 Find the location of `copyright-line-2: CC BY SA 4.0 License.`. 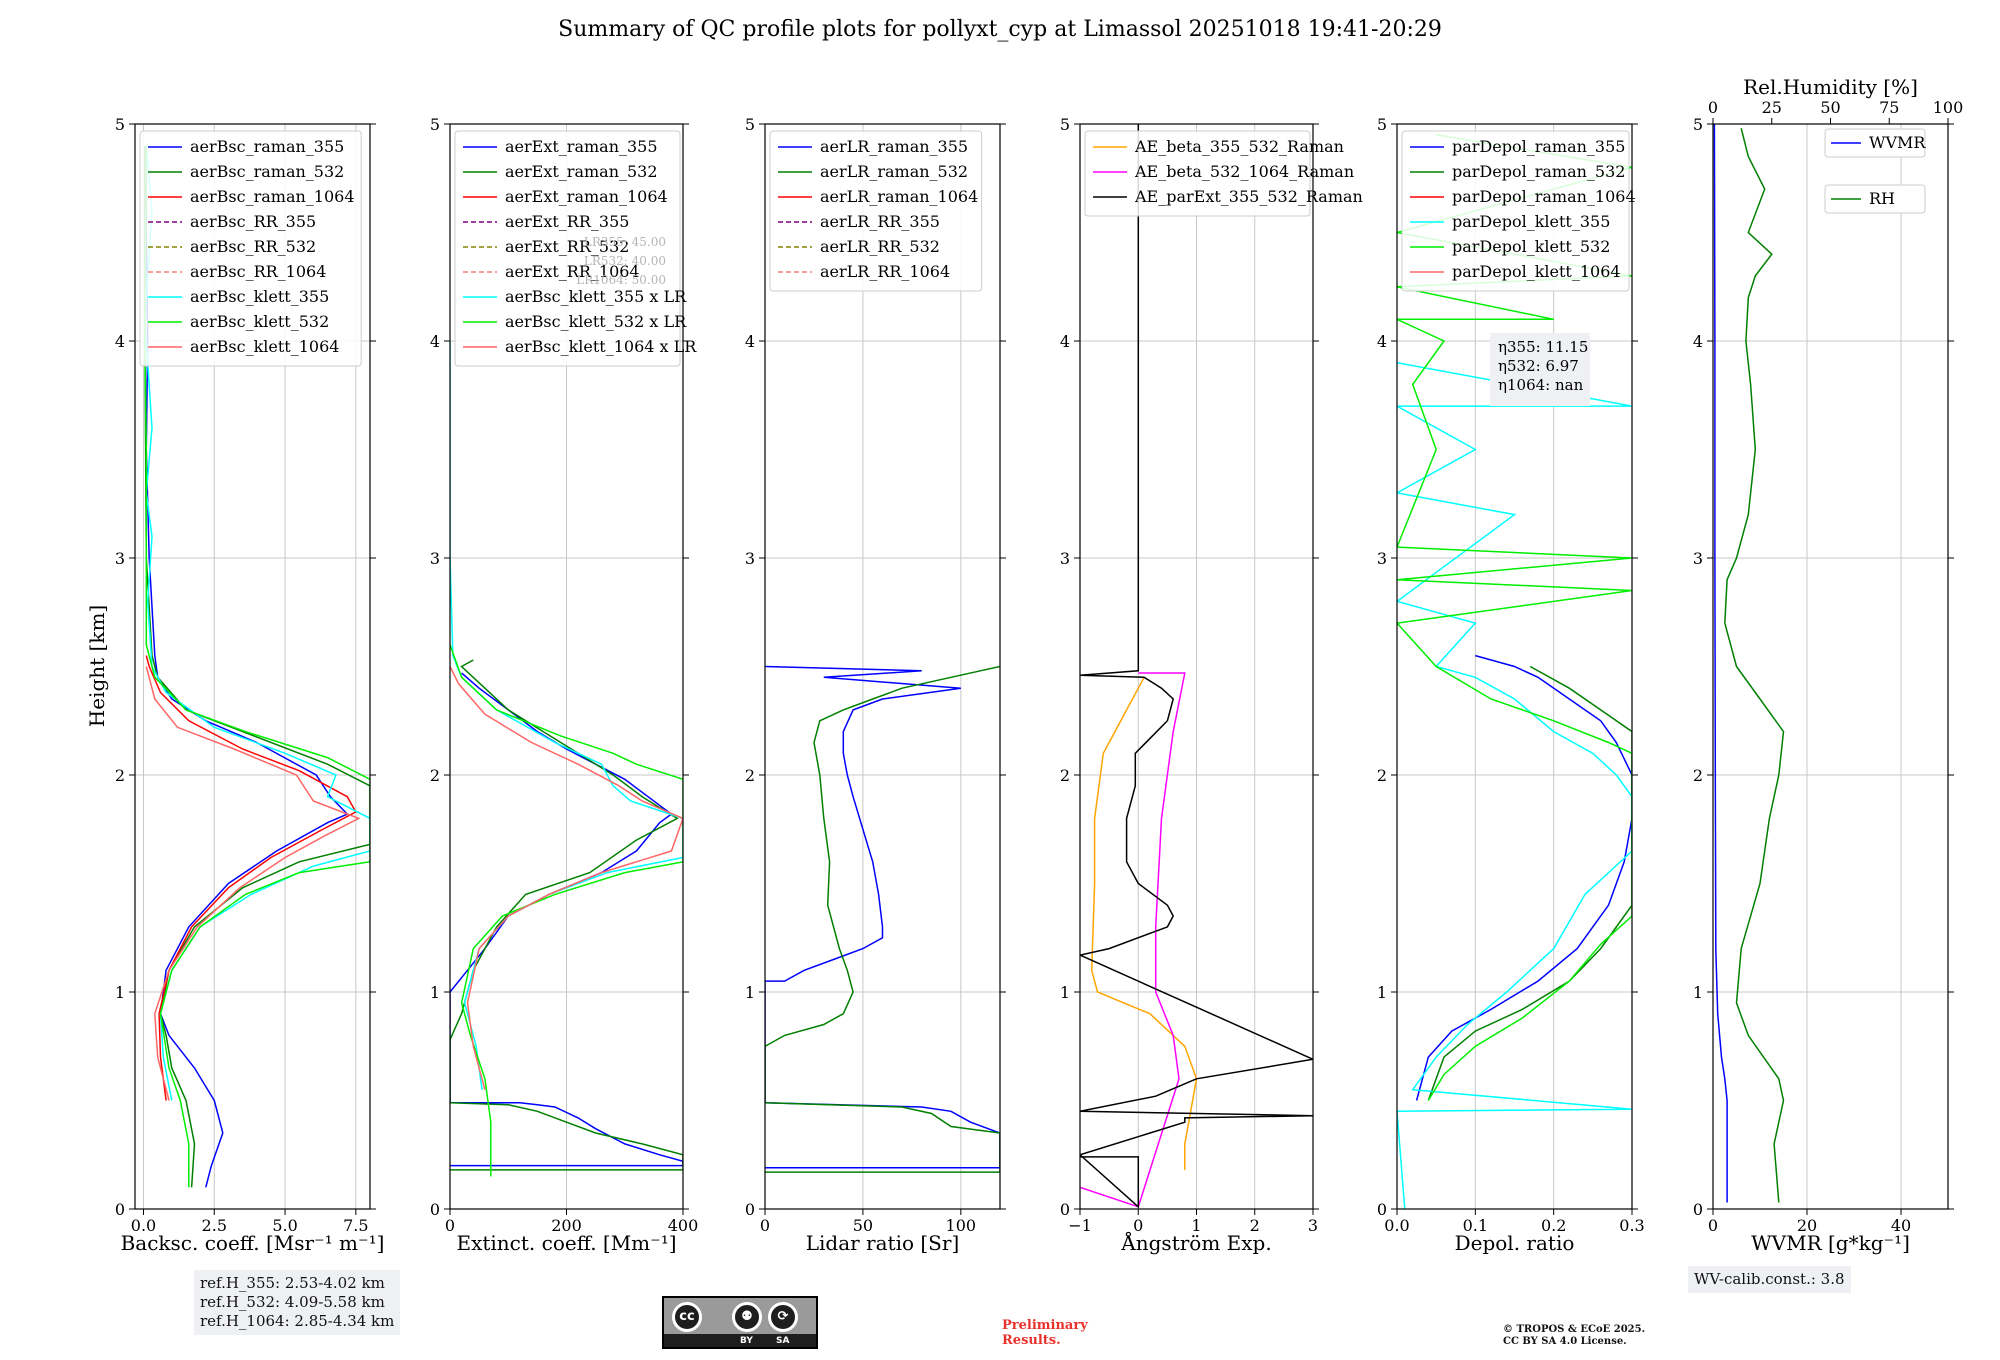

copyright-line-2: CC BY SA 4.0 License. is located at coordinates (1565, 1341).